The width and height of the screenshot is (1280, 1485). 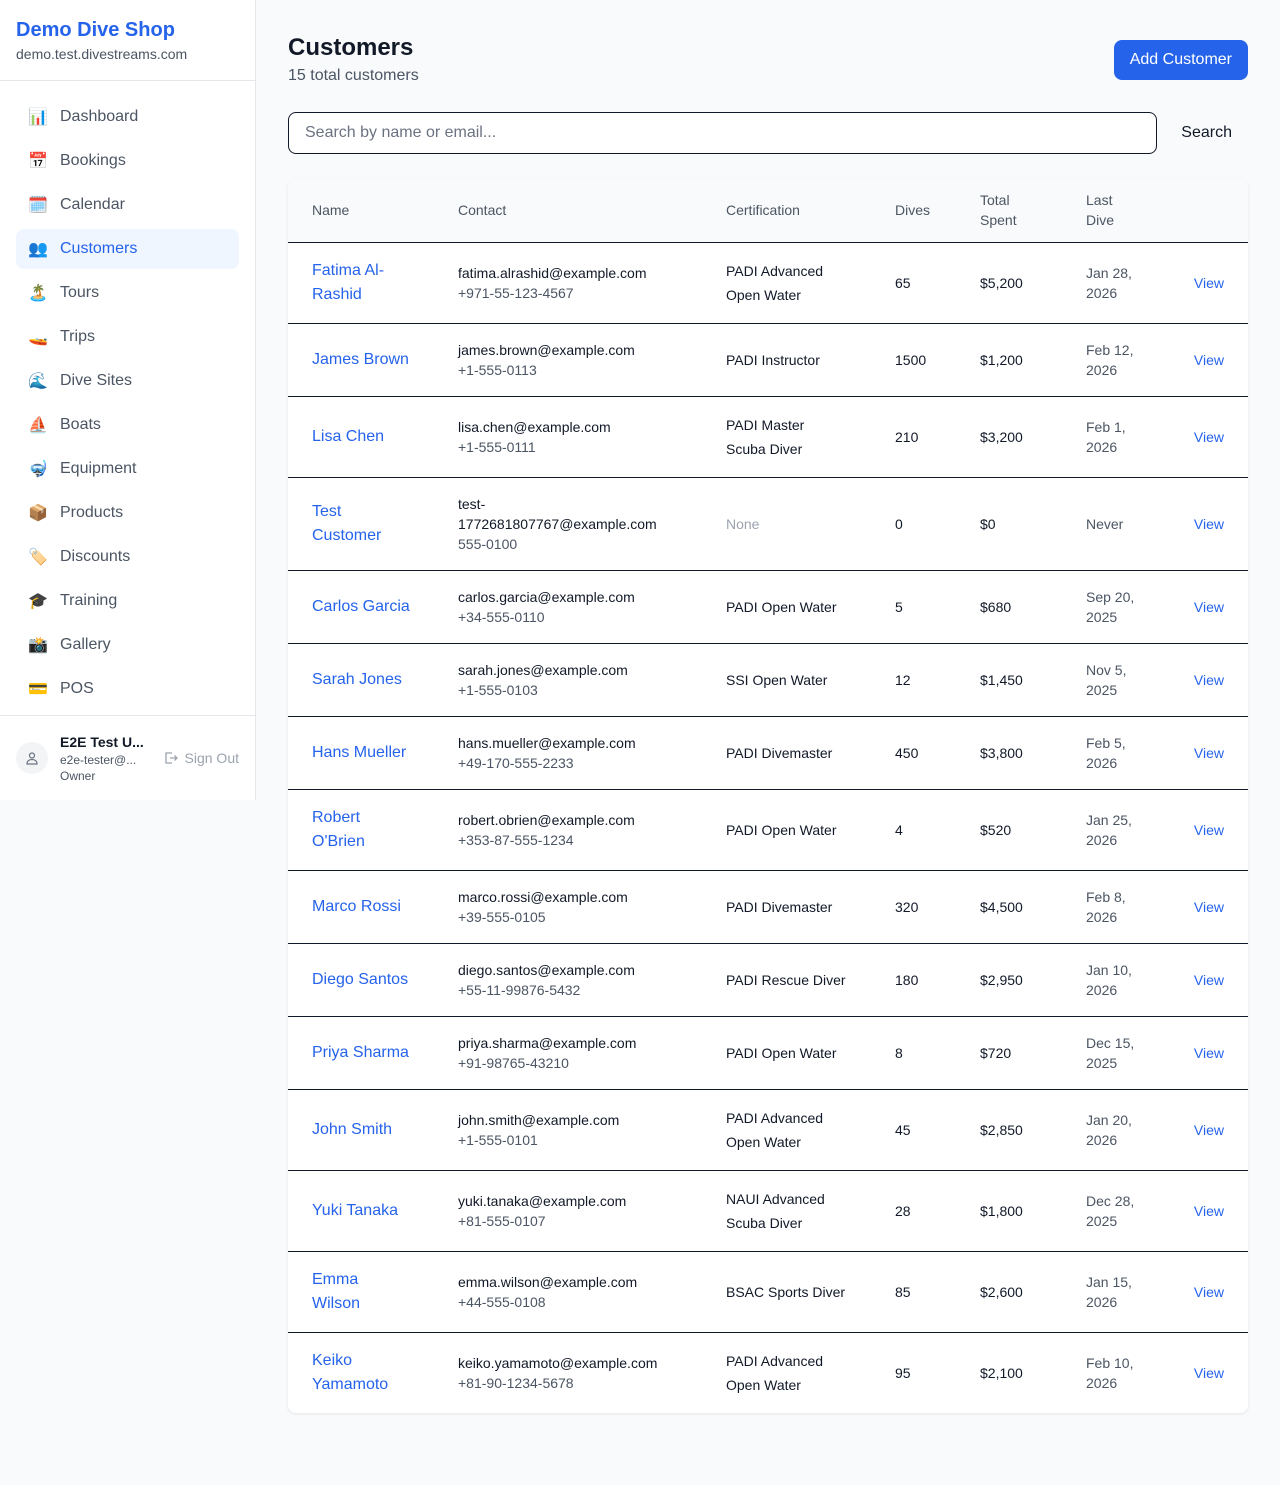 What do you see at coordinates (127, 381) in the screenshot?
I see `sidebar-item-dive-sites: 🌊 Dive Sites` at bounding box center [127, 381].